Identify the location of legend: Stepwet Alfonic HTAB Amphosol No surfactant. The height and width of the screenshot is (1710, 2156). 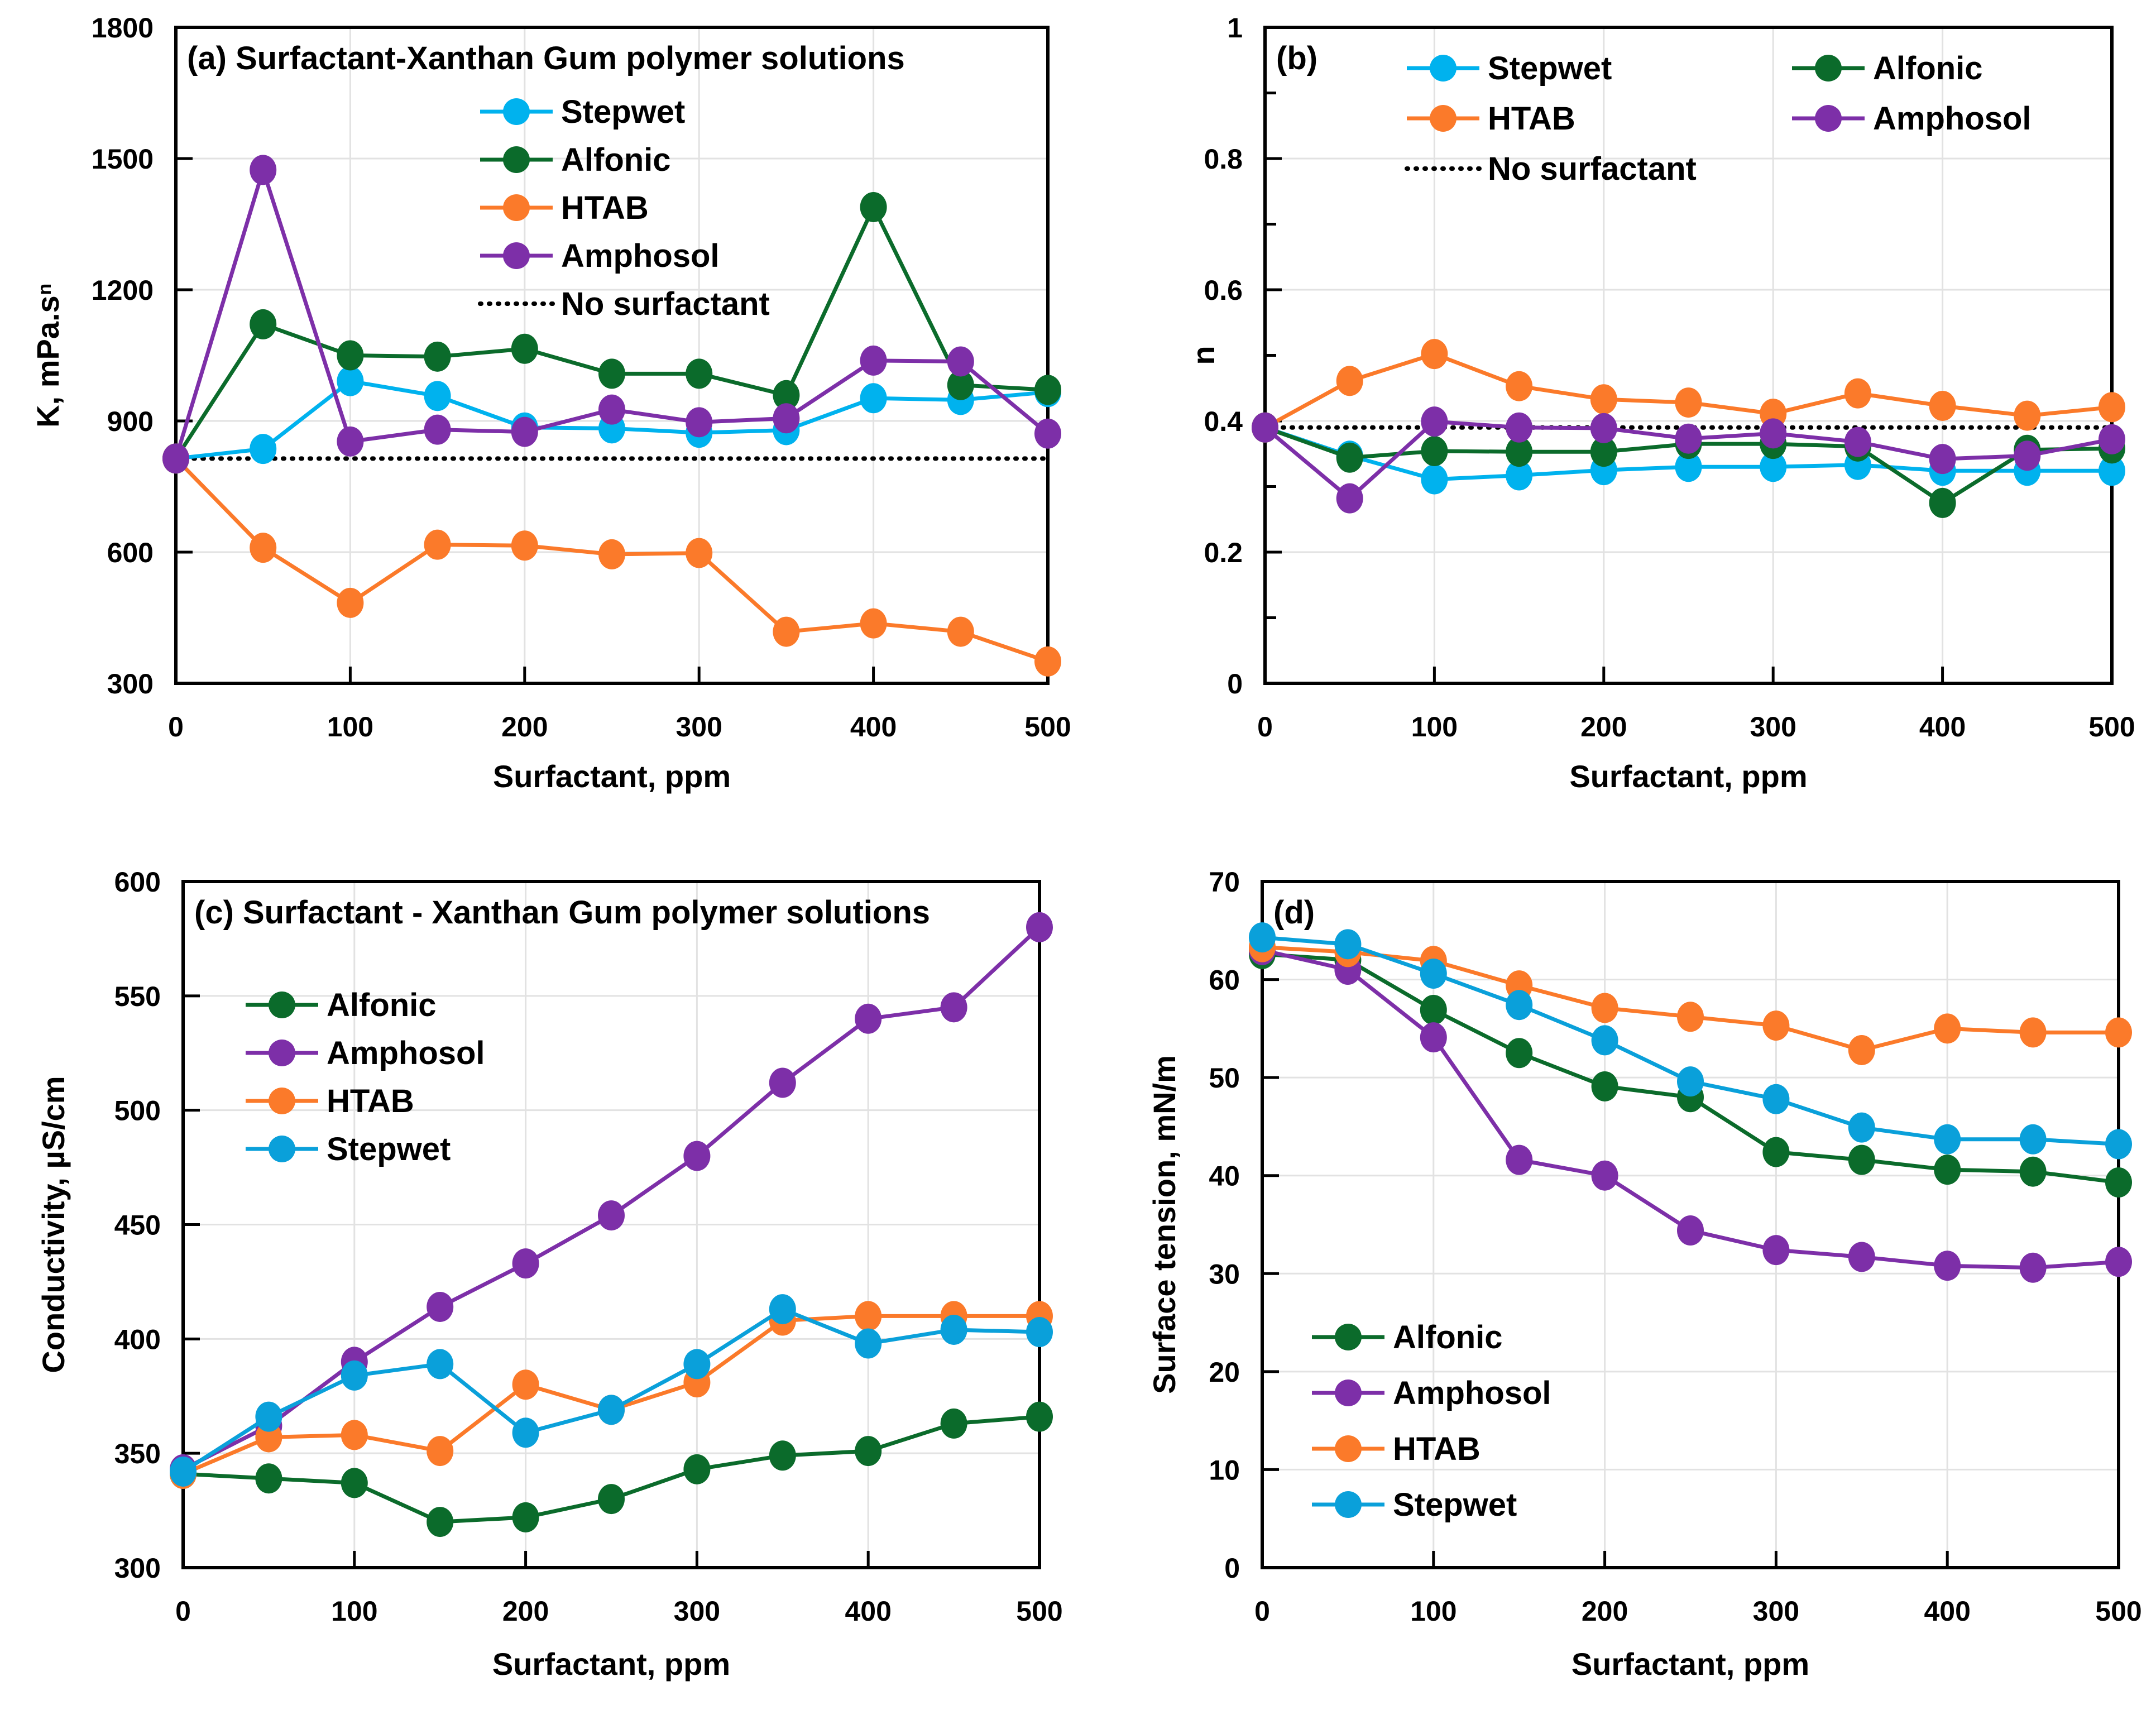
(624, 208).